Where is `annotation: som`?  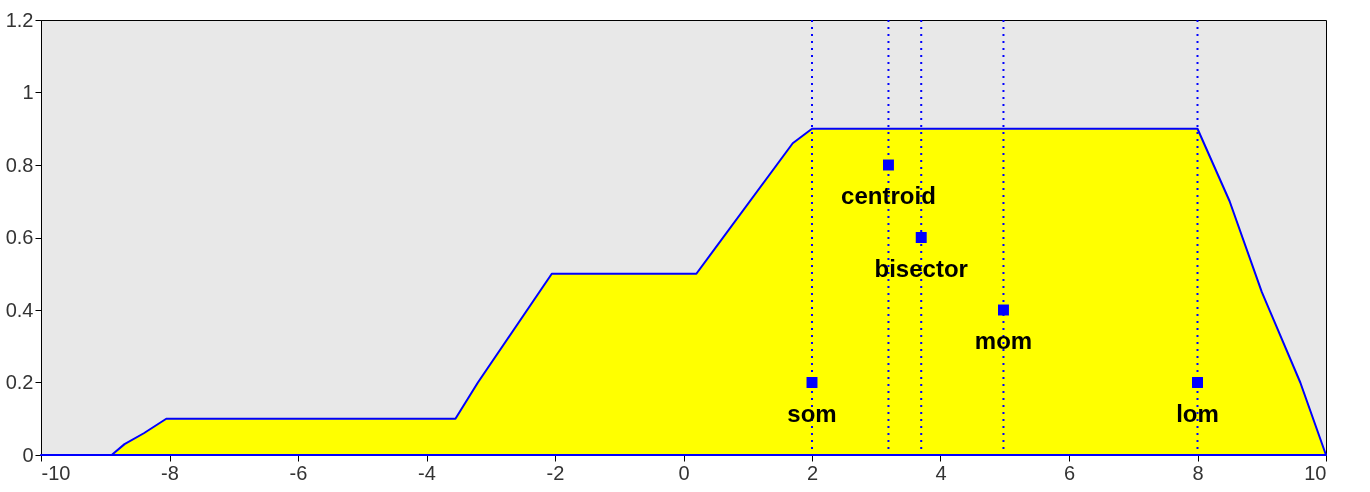
annotation: som is located at coordinates (812, 413).